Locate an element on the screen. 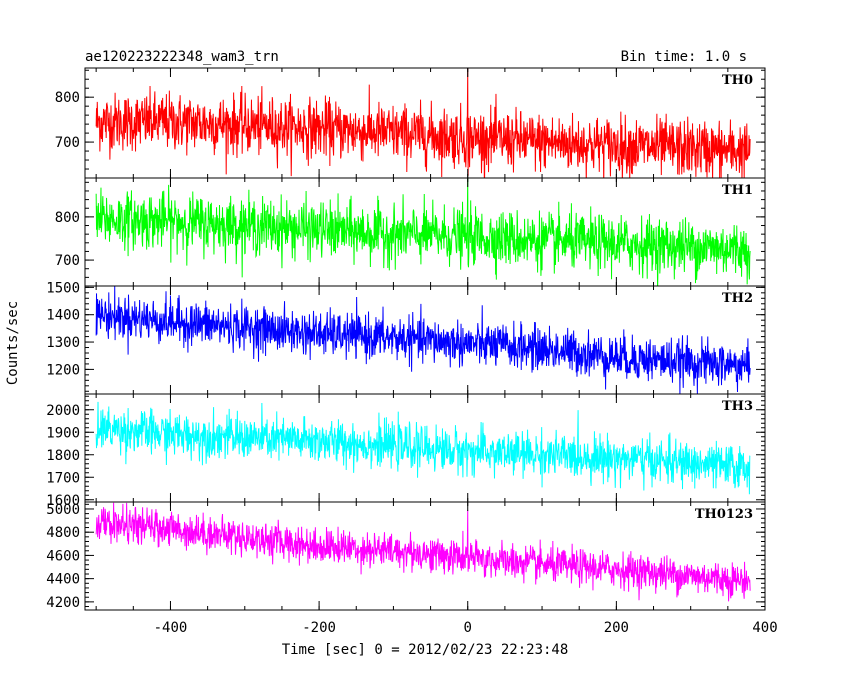 The image size is (850, 680). y-tick-label: 4200 is located at coordinates (63, 603).